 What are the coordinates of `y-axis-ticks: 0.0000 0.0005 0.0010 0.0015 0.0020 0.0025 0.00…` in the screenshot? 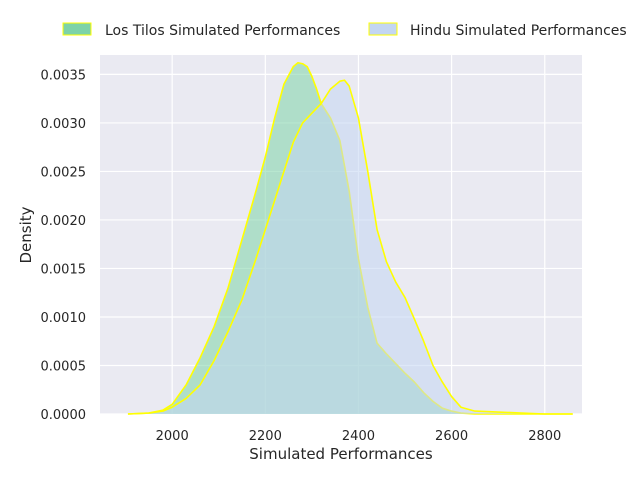 It's located at (64, 245).